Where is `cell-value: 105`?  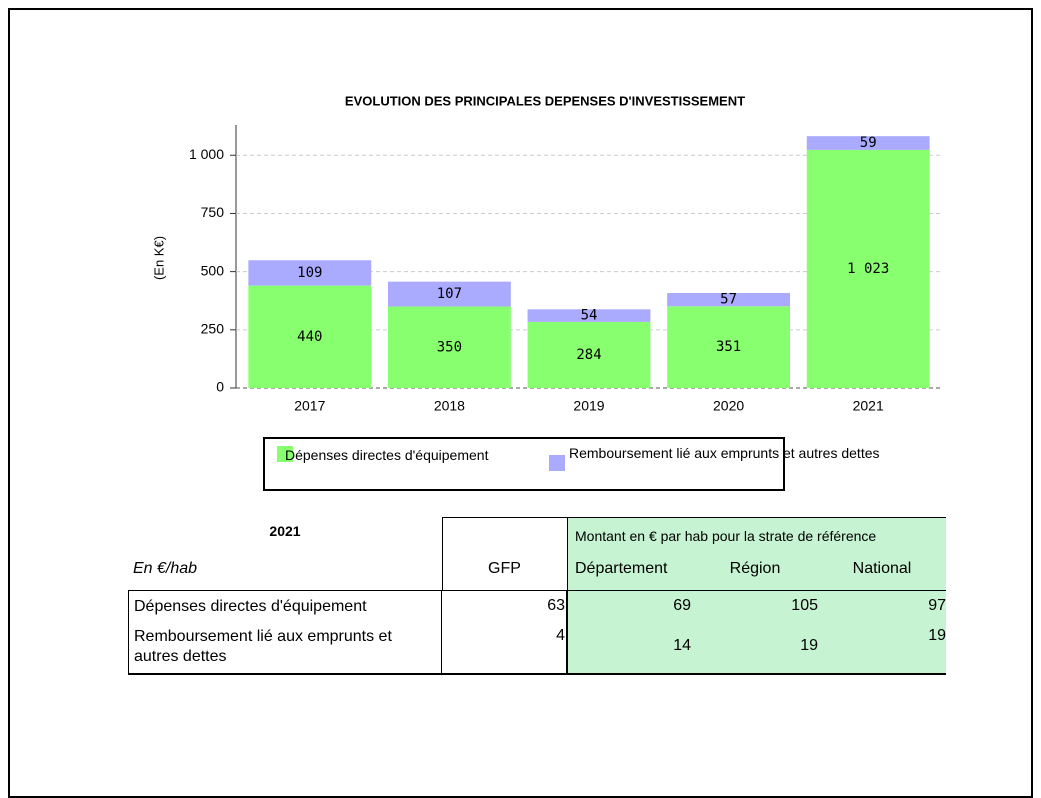
cell-value: 105 is located at coordinates (804, 605).